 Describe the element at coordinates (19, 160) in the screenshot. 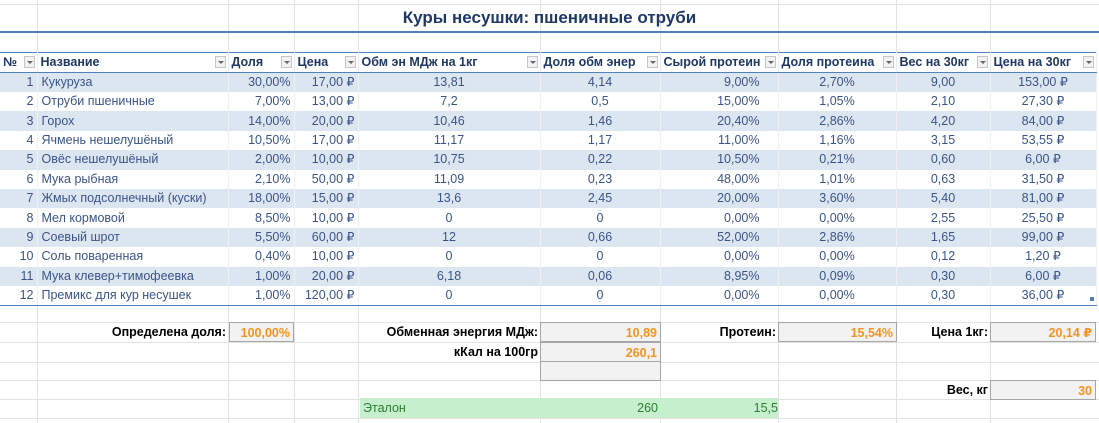

I see `table-cell: 5` at that location.